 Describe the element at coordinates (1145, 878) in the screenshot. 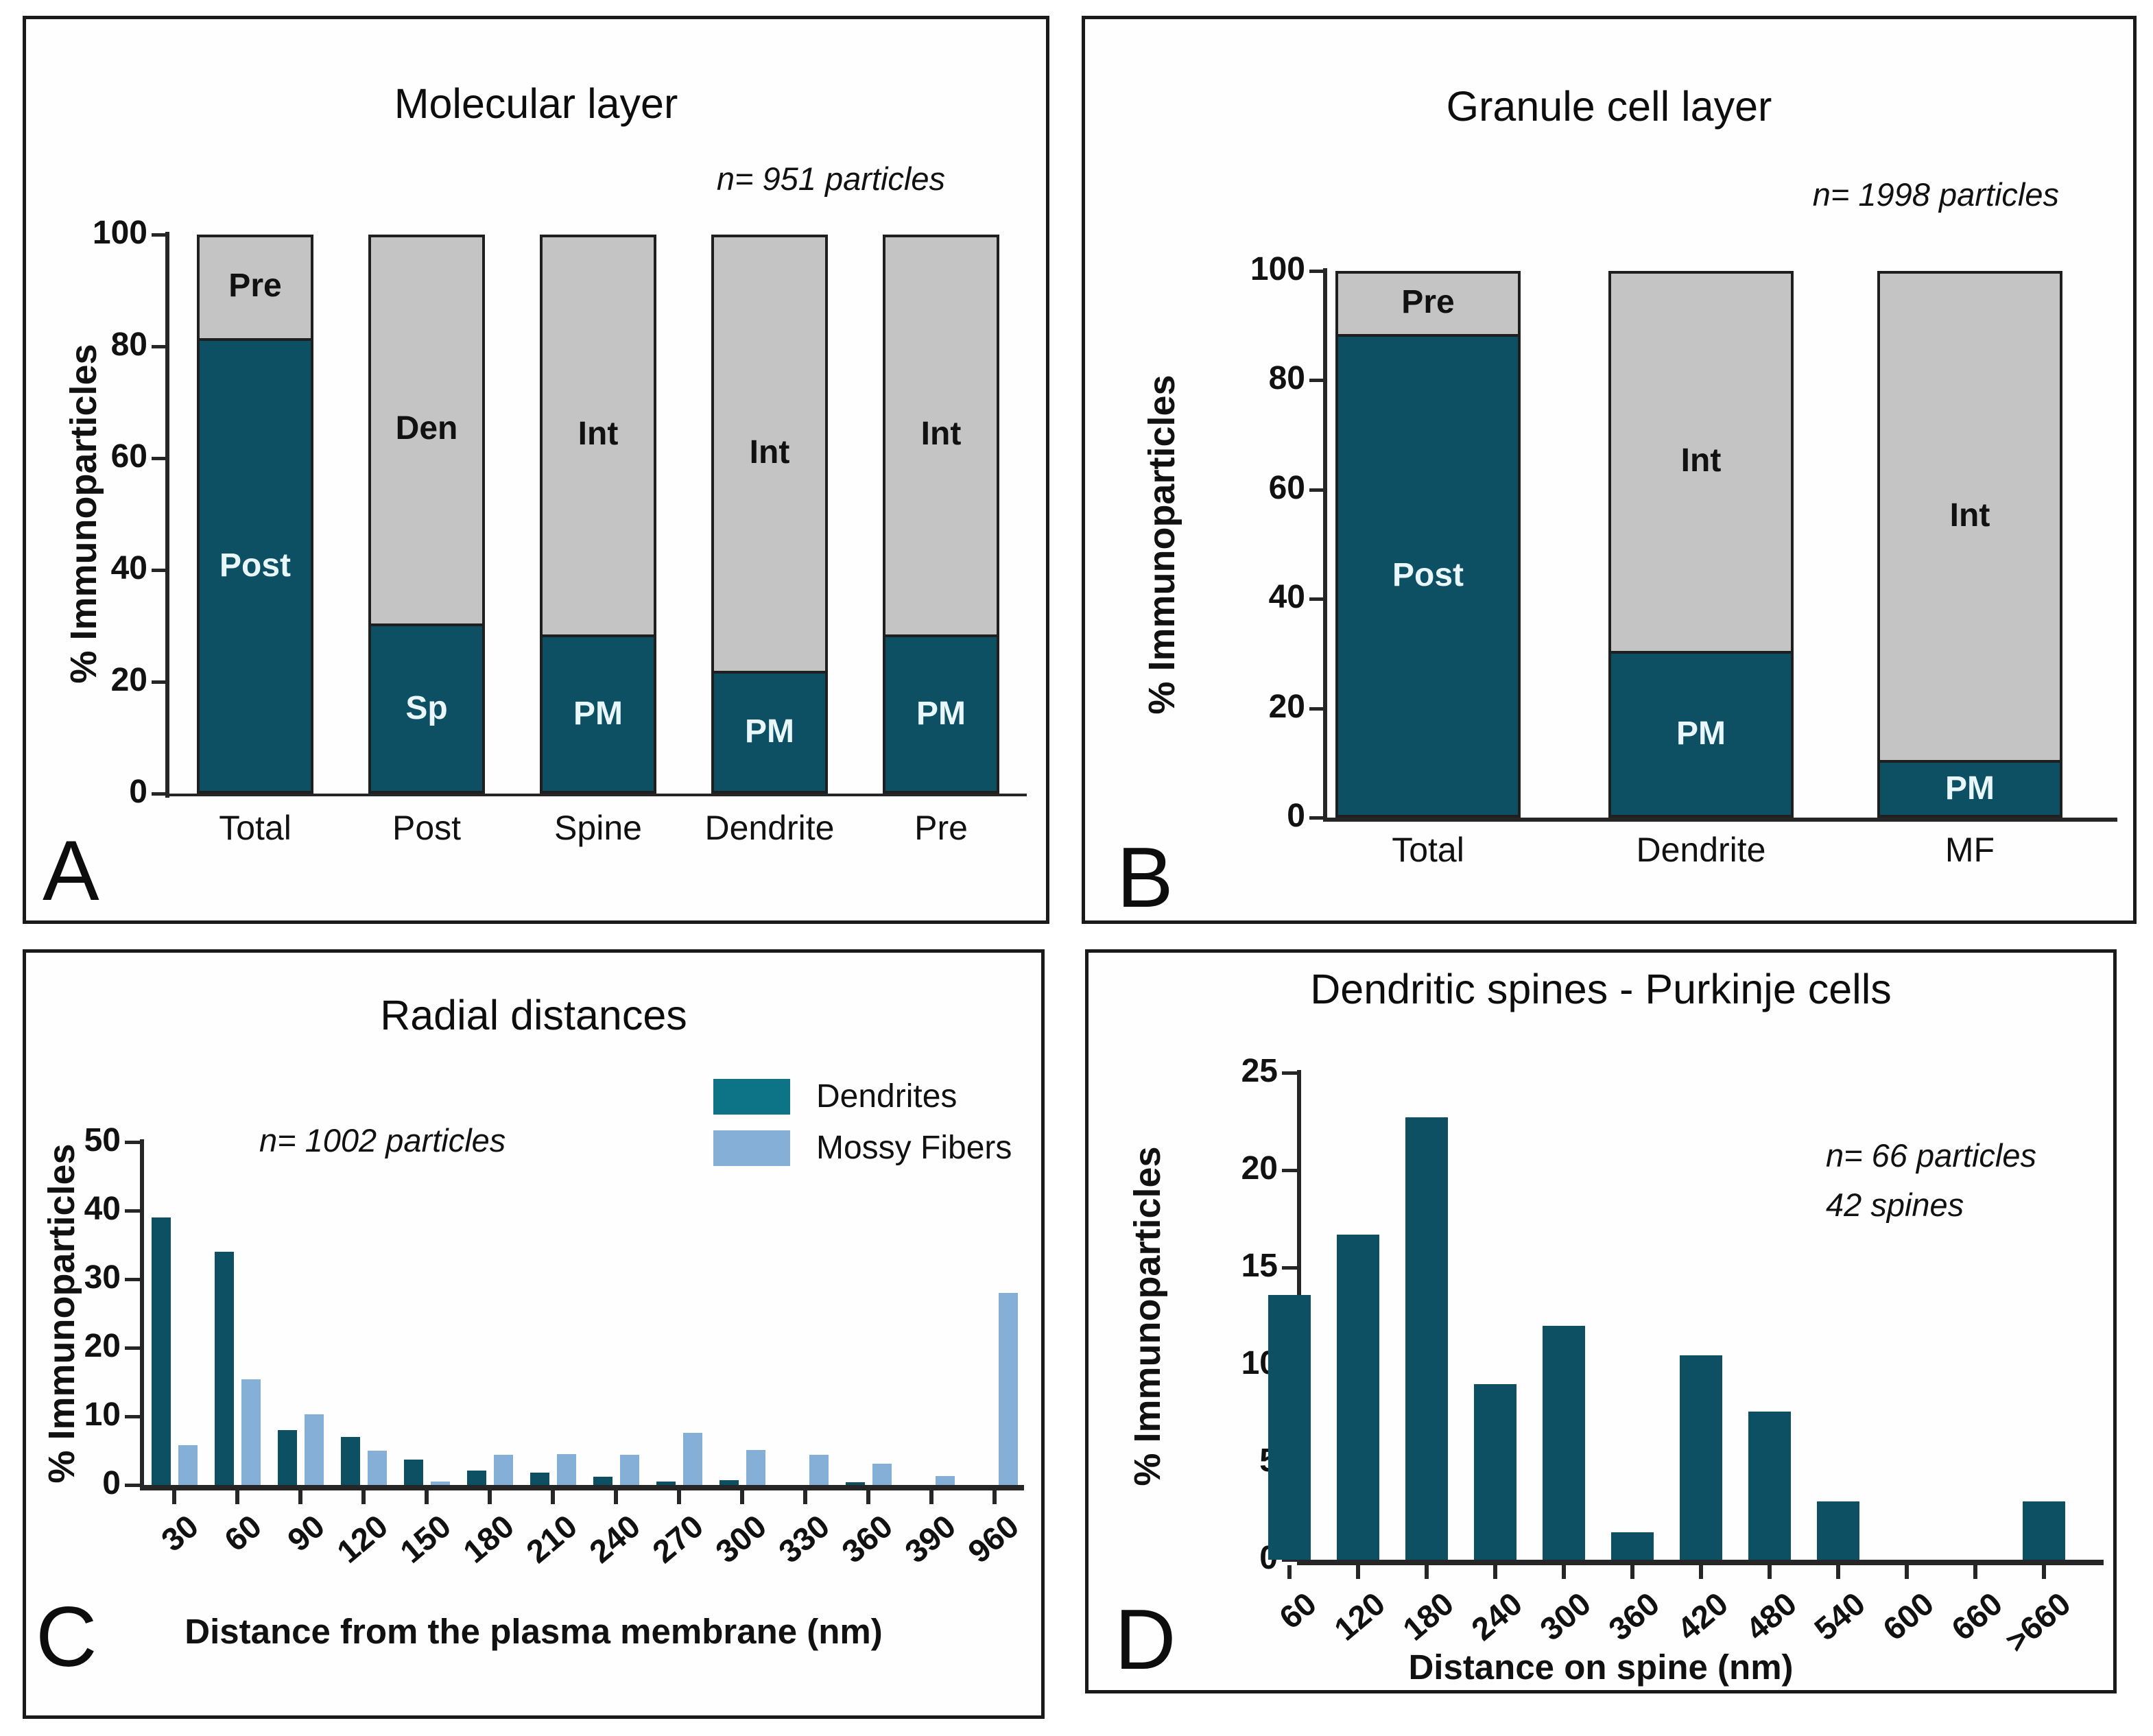

I see `panel-letter: B` at that location.